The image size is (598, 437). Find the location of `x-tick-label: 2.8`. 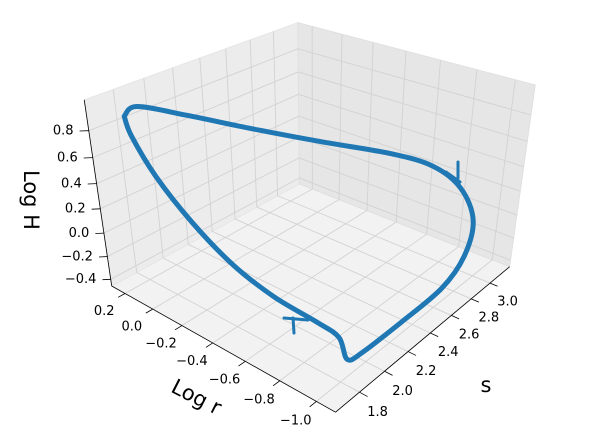

x-tick-label: 2.8 is located at coordinates (489, 318).